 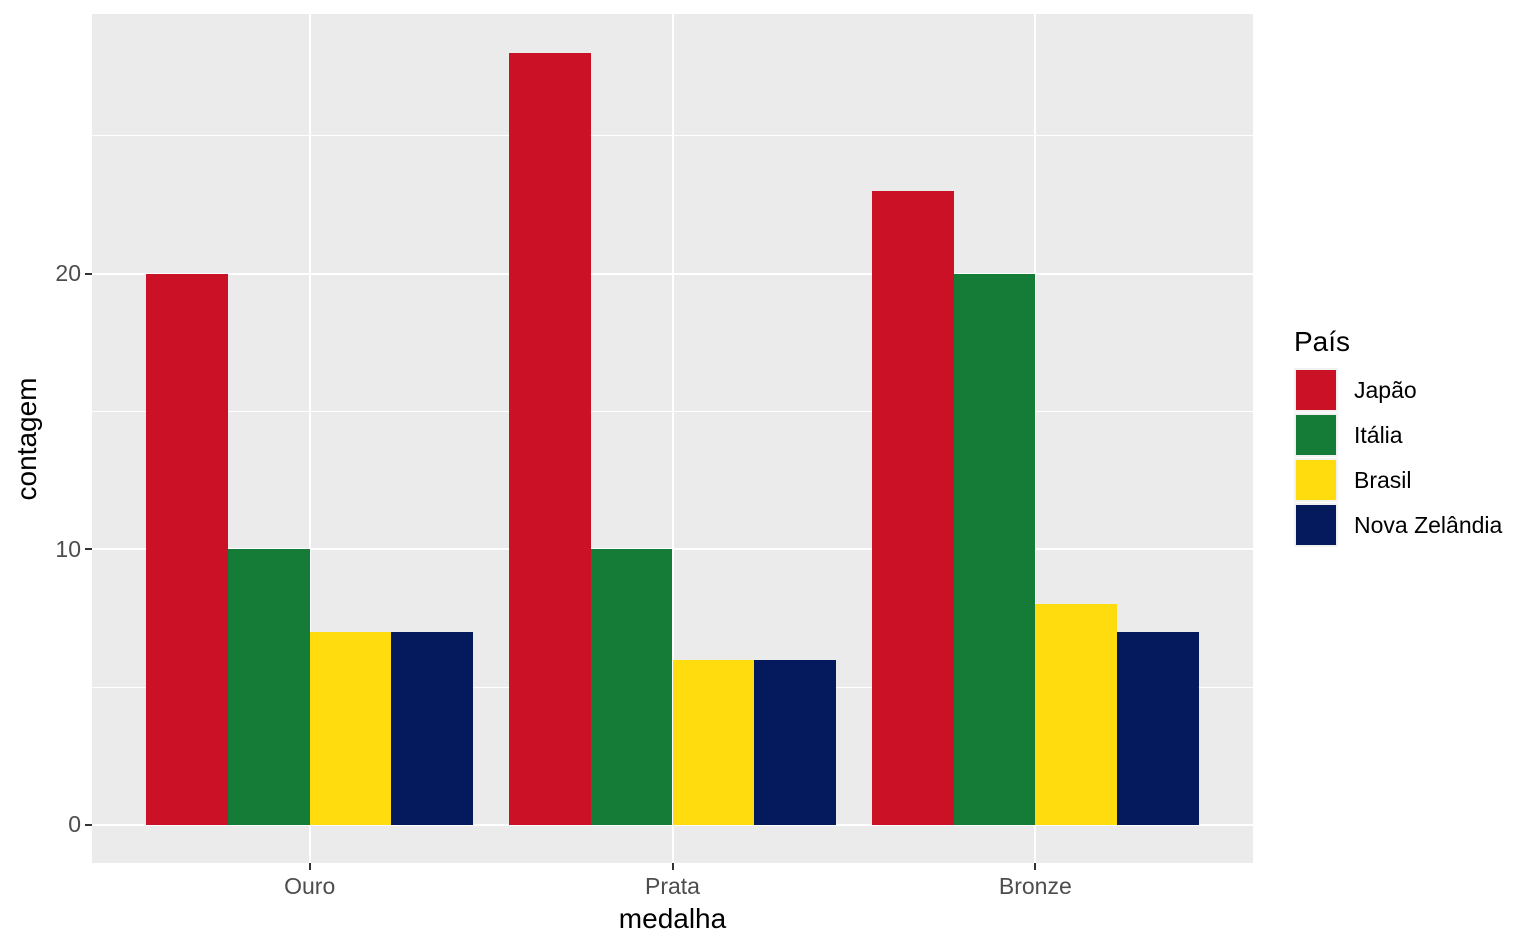 What do you see at coordinates (1378, 435) in the screenshot?
I see `legend-label: Itália` at bounding box center [1378, 435].